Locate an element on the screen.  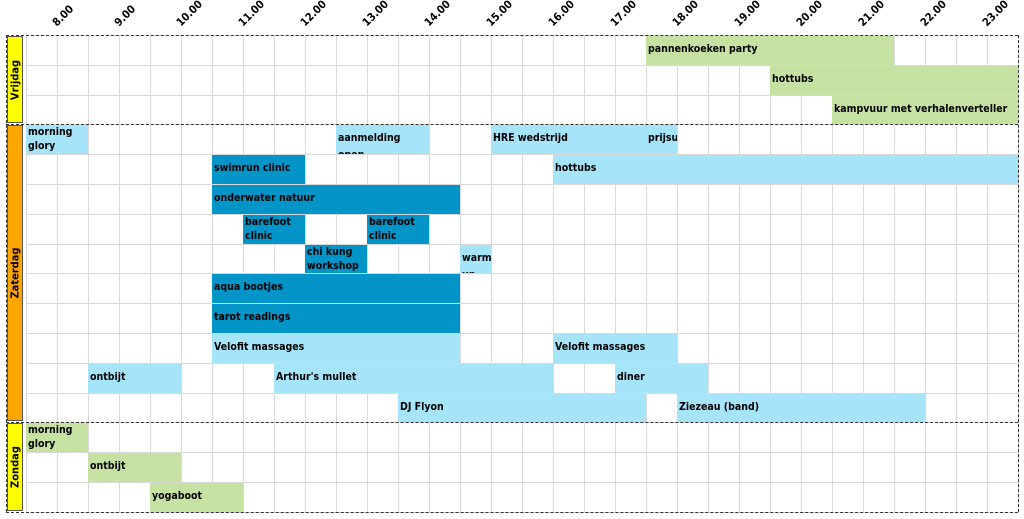
event-ziezeau: Ziezeau (band) is located at coordinates (801, 408).